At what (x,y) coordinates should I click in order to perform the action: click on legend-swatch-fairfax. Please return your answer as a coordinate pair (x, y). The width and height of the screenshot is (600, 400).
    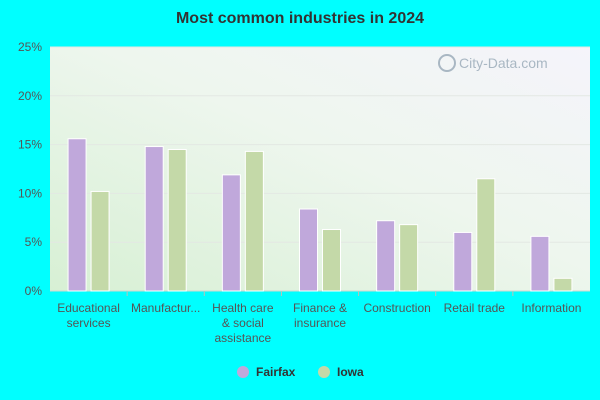
    Looking at the image, I should click on (243, 372).